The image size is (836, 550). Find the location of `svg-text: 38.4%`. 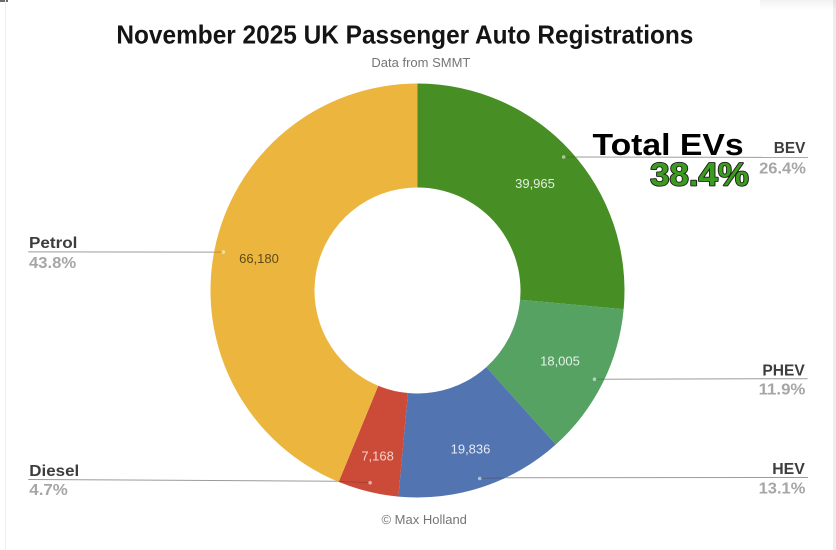

svg-text: 38.4% is located at coordinates (699, 175).